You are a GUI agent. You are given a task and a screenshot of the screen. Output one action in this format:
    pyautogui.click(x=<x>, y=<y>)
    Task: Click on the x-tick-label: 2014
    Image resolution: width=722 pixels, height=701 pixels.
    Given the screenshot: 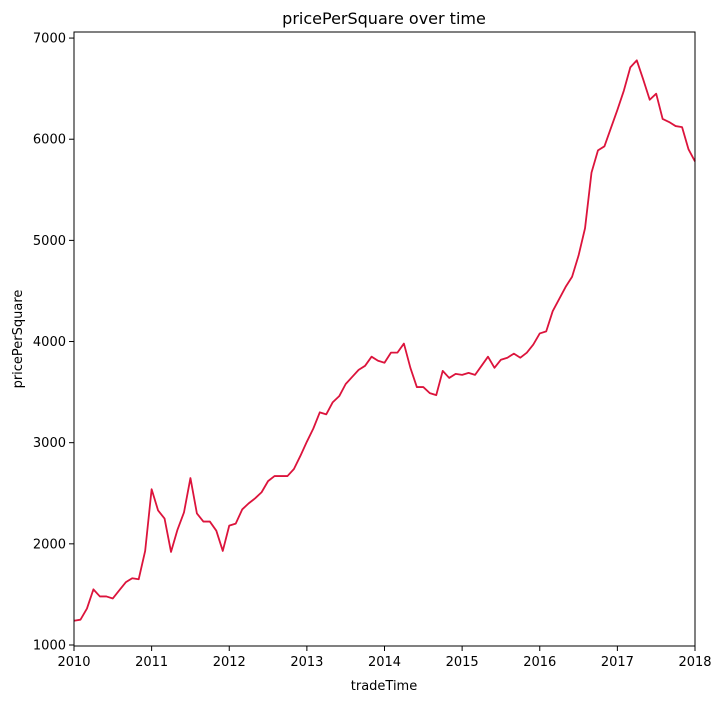 What is the action you would take?
    pyautogui.click(x=384, y=662)
    